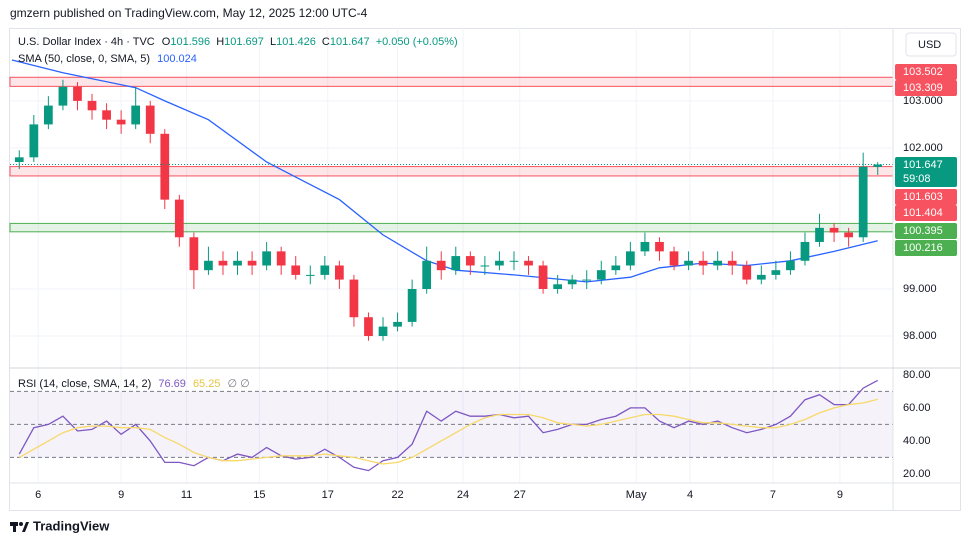  Describe the element at coordinates (773, 495) in the screenshot. I see `x-tick-label: 7` at that location.